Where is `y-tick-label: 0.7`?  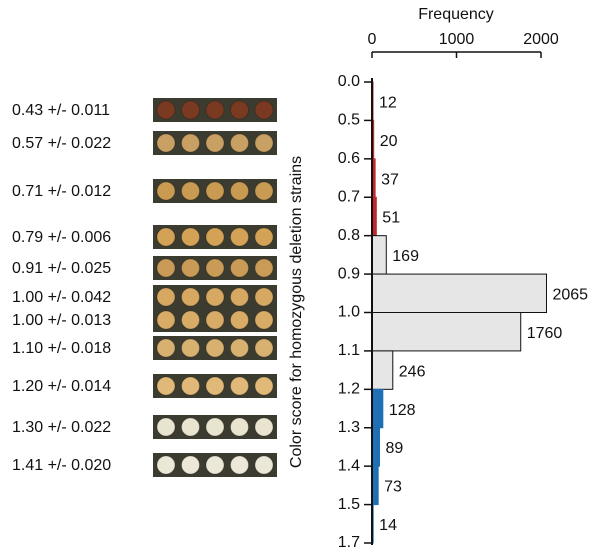
y-tick-label: 0.7 is located at coordinates (349, 196).